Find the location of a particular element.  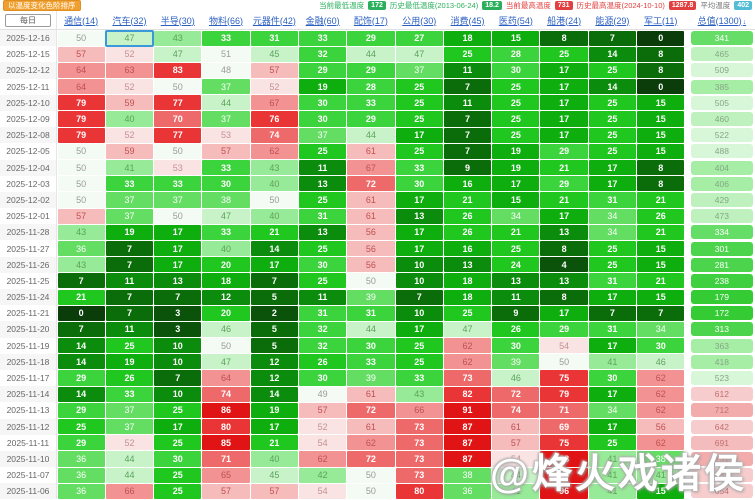

sector-column-link: 公用(30) is located at coordinates (419, 20).